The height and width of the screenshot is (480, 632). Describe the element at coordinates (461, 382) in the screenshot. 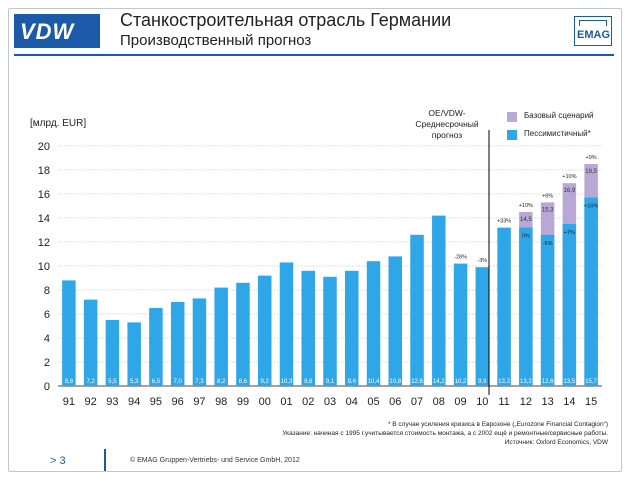

I see `bar-value-label-09: 10,2` at that location.